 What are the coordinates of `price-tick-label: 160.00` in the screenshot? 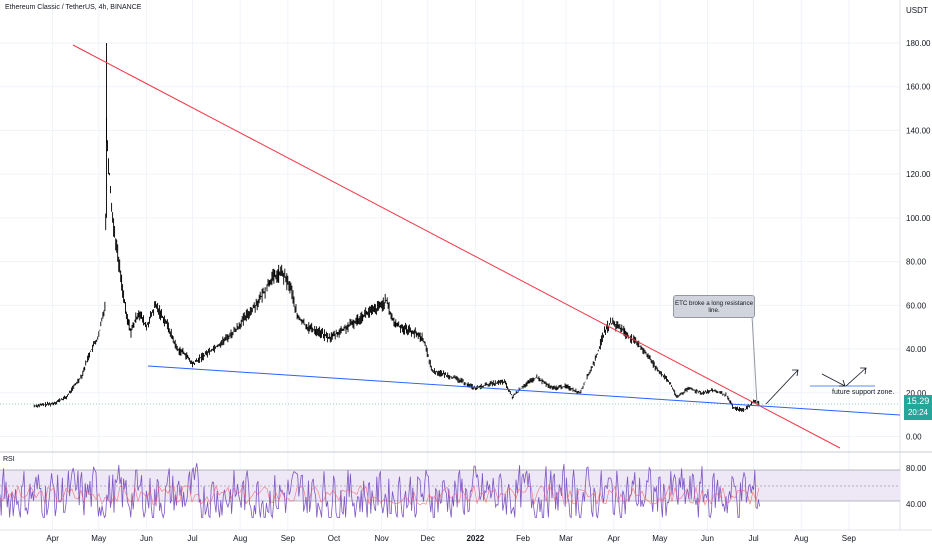 It's located at (918, 87).